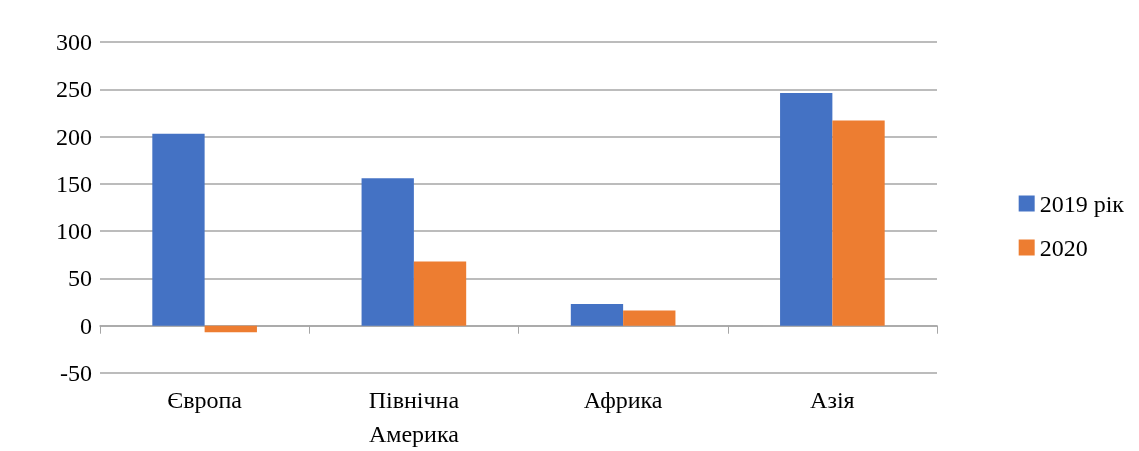 The image size is (1139, 451). Describe the element at coordinates (832, 400) in the screenshot. I see `x-tick-label: Азія` at that location.